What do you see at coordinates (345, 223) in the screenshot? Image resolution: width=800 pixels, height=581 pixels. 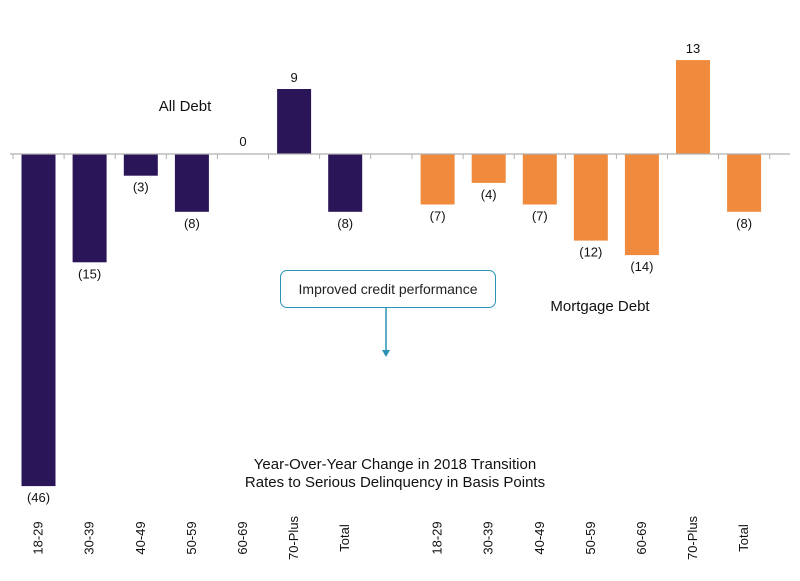 I see `data-label-all-debt-total: (8)` at bounding box center [345, 223].